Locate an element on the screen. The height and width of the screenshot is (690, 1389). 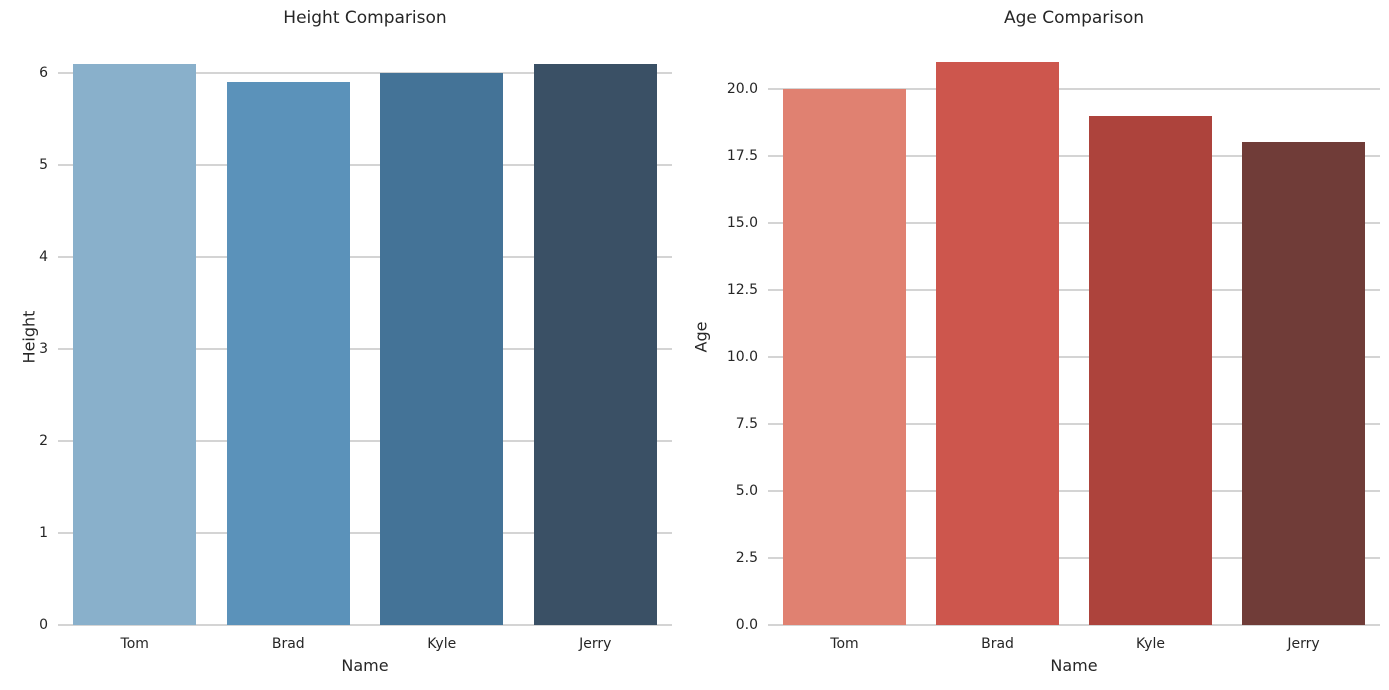
y-tick-label: 2 is located at coordinates (43, 441).